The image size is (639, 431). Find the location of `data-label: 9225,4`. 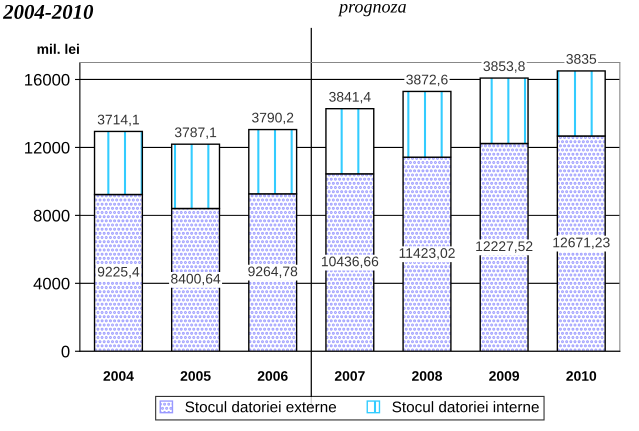

data-label: 9225,4 is located at coordinates (119, 272).